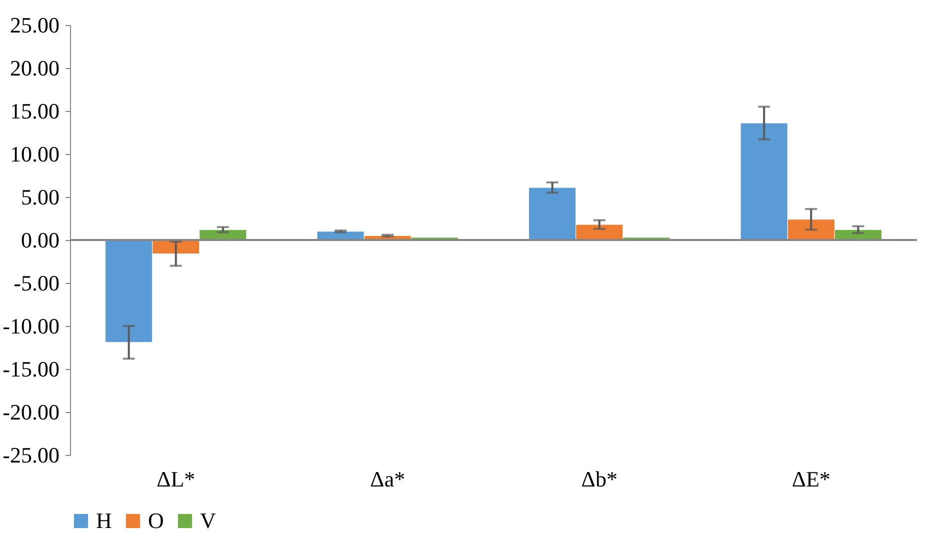 This screenshot has height=540, width=926. I want to click on y-tick-label: 15.00, so click(35, 111).